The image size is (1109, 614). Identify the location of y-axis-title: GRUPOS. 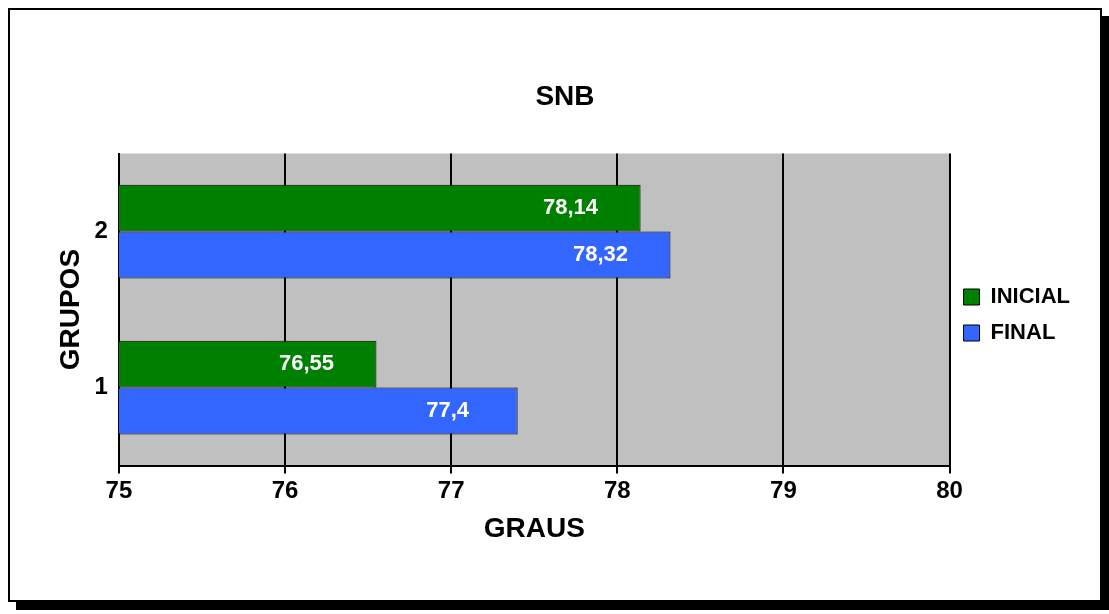
(69, 309).